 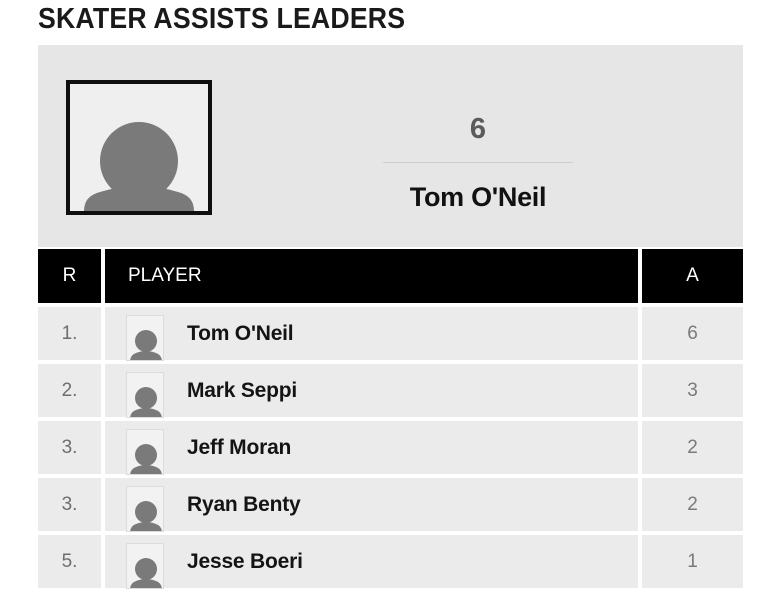 What do you see at coordinates (478, 197) in the screenshot?
I see `leader-name: Tom O'Neil` at bounding box center [478, 197].